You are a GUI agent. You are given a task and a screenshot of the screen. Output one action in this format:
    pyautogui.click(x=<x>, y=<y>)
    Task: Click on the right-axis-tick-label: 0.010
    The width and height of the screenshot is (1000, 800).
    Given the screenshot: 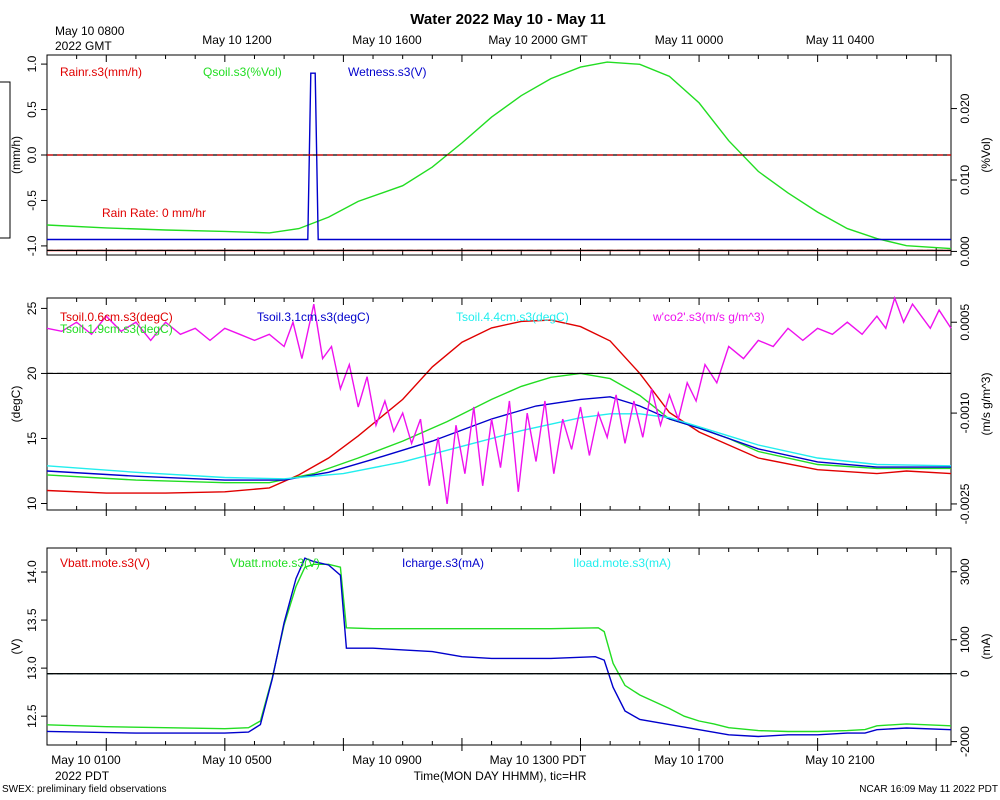 What is the action you would take?
    pyautogui.click(x=965, y=180)
    